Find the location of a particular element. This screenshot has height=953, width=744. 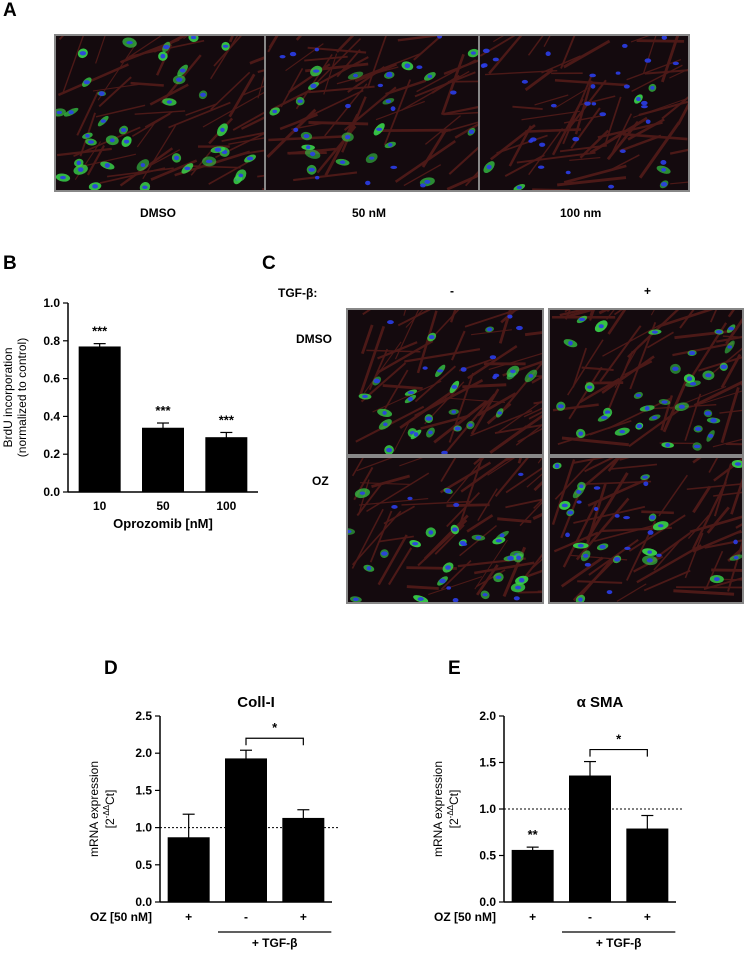

condition-label-50nm: 50 nM is located at coordinates (369, 213).